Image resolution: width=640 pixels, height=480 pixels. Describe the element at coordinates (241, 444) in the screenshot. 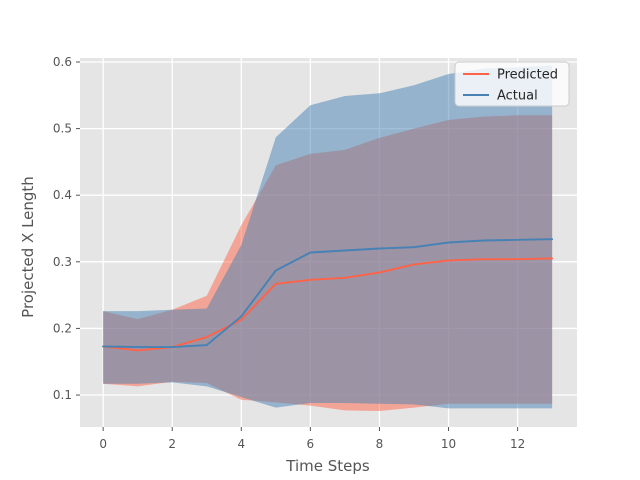

I see `x-tick-label: 4` at that location.